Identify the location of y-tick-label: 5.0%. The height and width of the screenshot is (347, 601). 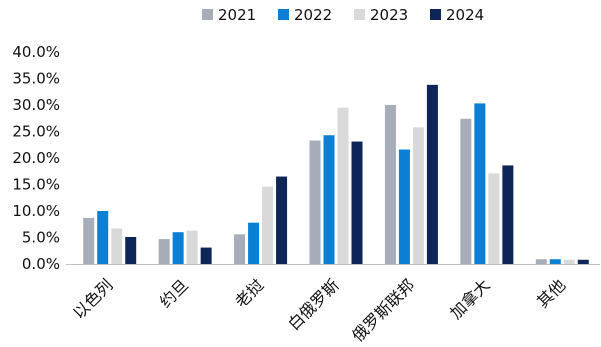
(41, 238).